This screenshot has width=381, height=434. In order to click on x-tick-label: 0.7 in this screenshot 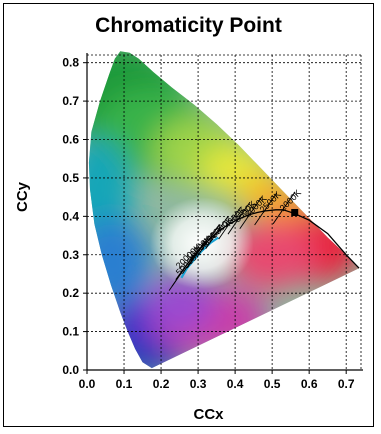, I will do `click(346, 384)`.